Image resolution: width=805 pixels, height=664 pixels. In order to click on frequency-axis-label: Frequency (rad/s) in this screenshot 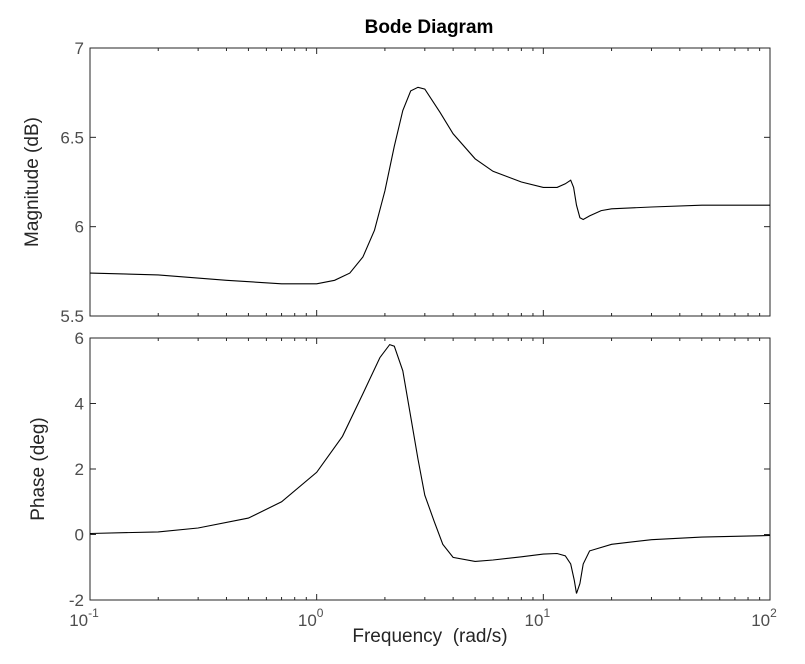, I will do `click(429, 636)`.